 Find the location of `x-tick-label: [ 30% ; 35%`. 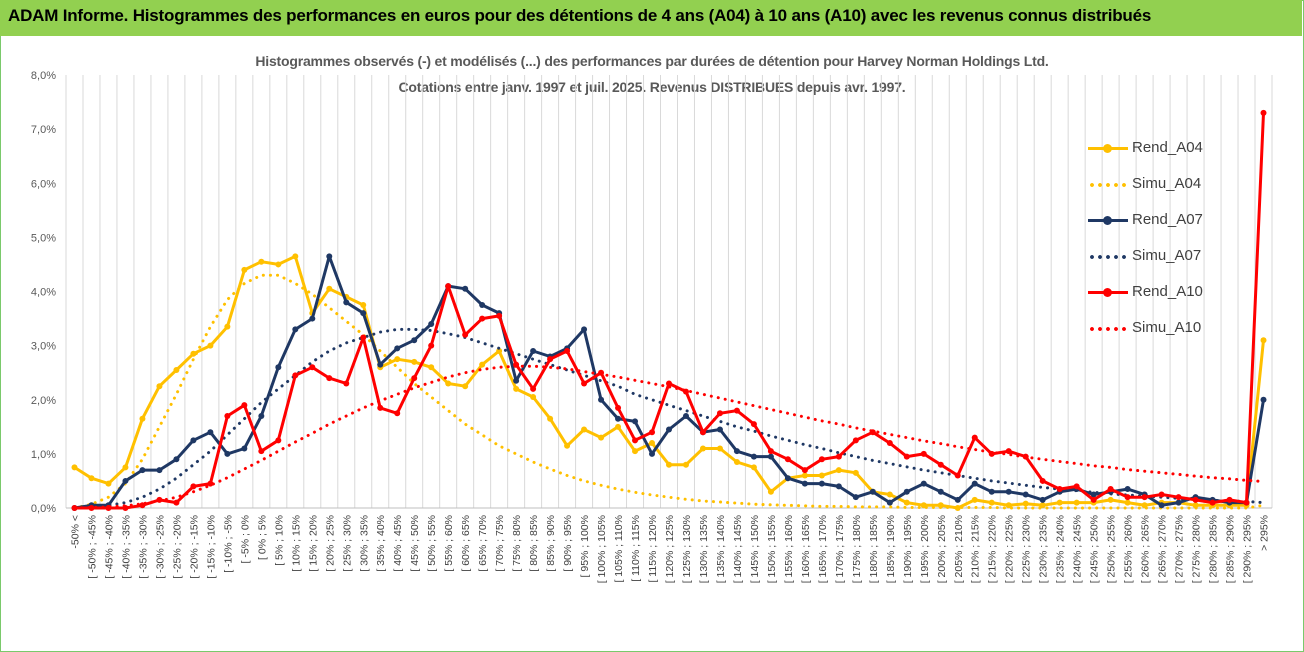

x-tick-label: [ 30% ; 35% is located at coordinates (364, 543).